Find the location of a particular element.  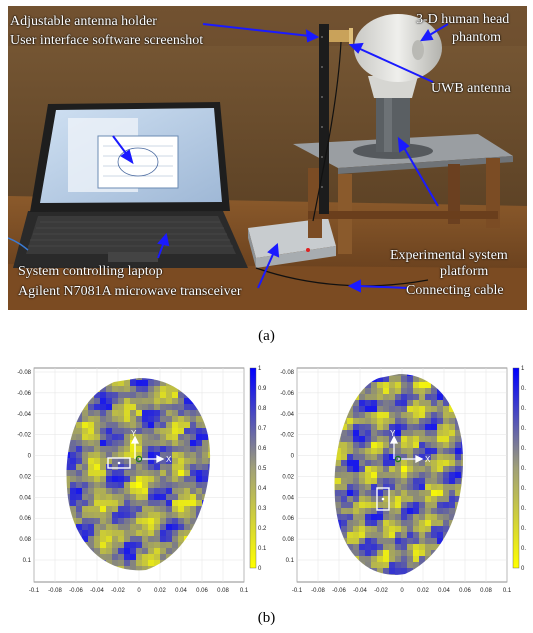

colorbar-tick-label: 0.3 is located at coordinates (262, 509).